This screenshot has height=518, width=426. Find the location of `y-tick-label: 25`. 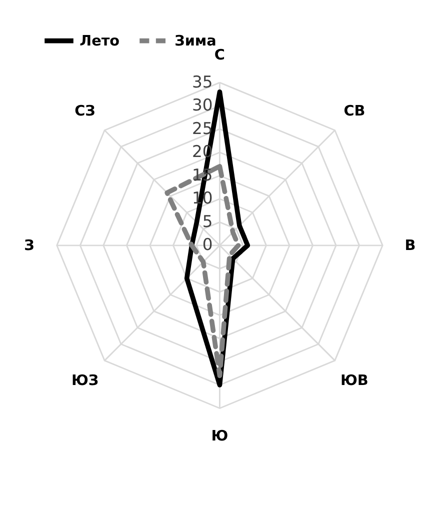

y-tick-label: 25 is located at coordinates (202, 128).